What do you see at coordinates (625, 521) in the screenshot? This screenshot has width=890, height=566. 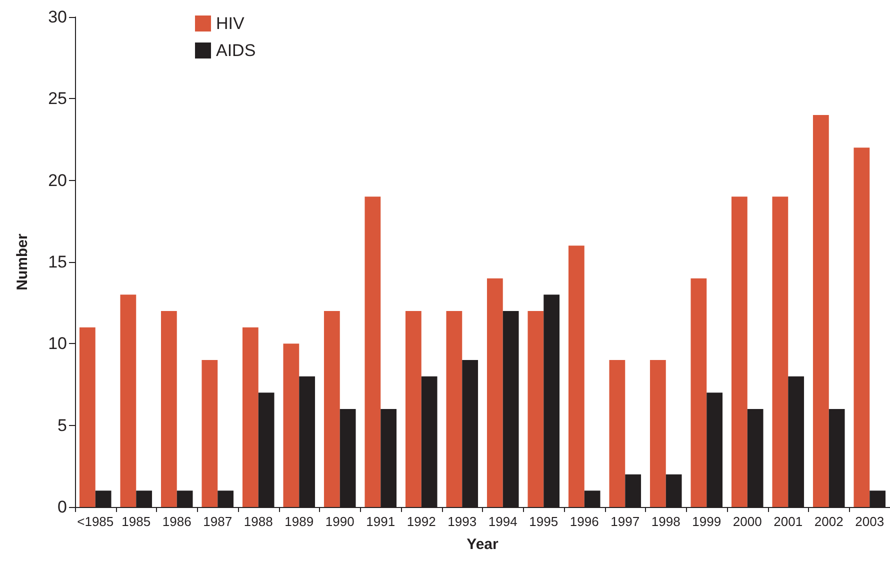 I see `x-tick-label: 1997` at bounding box center [625, 521].